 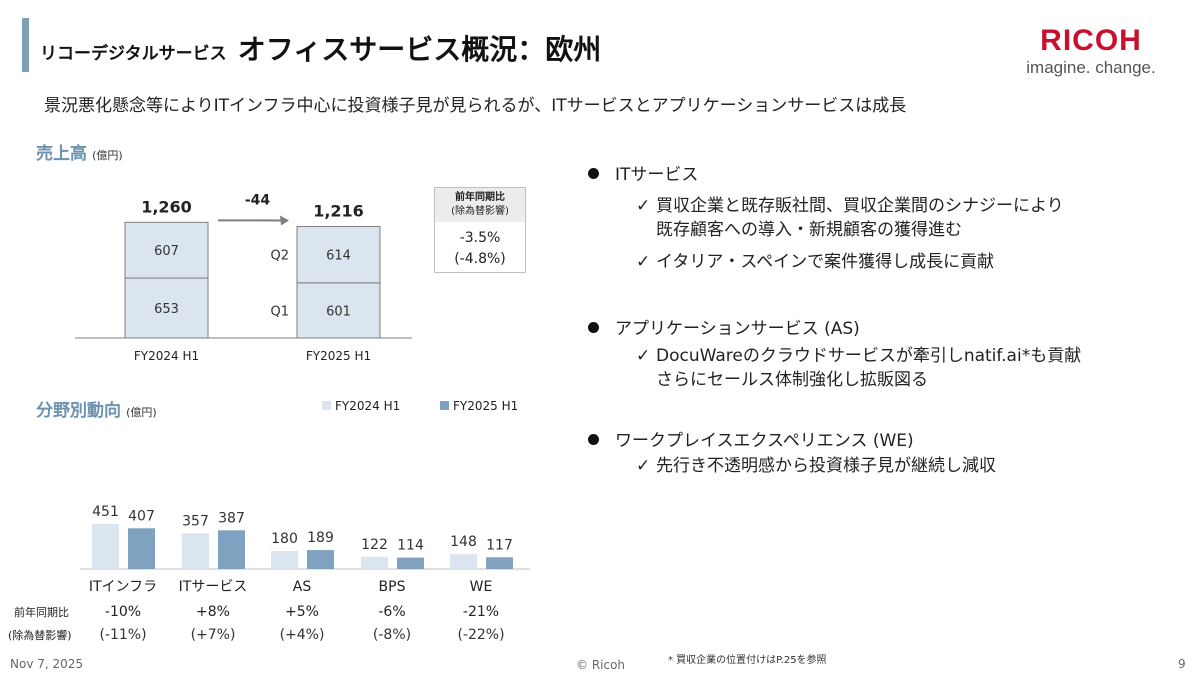 What do you see at coordinates (737, 329) in the screenshot?
I see `bullet-label: アプリケーションサービス (AS)` at bounding box center [737, 329].